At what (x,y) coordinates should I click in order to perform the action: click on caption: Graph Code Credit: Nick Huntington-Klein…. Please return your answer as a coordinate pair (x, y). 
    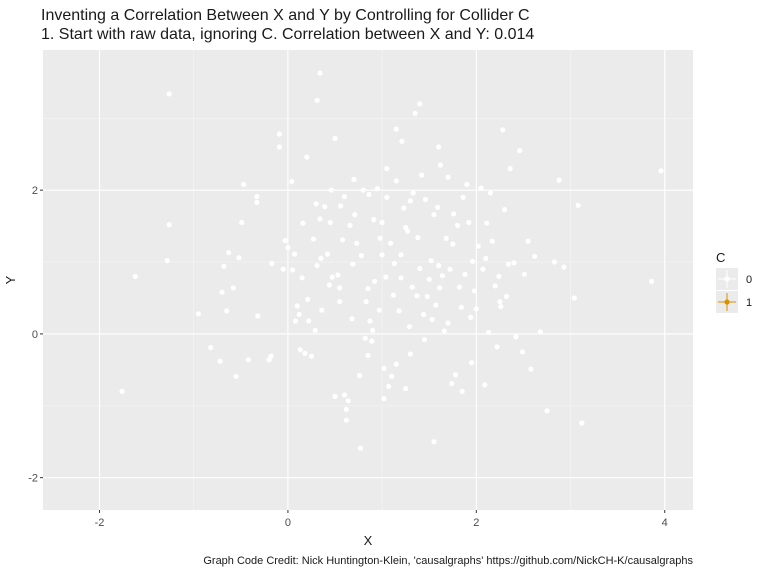
    Looking at the image, I should click on (448, 561).